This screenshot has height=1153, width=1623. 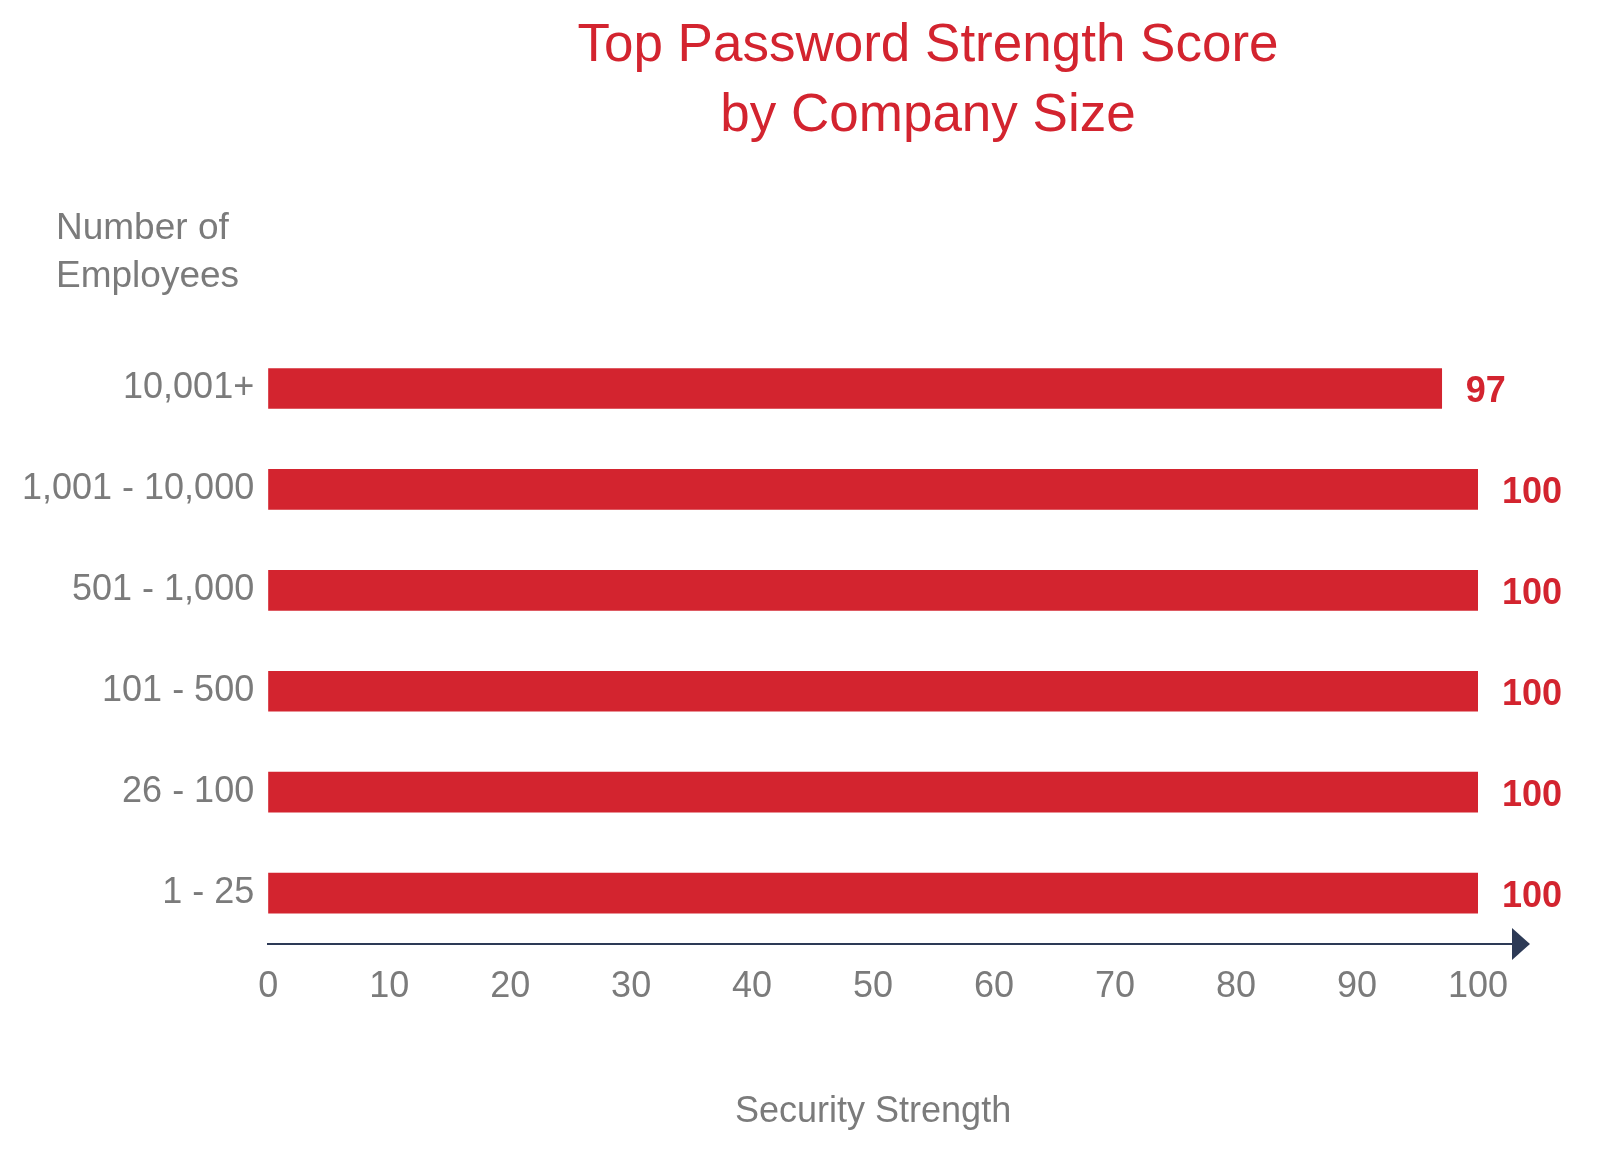 What do you see at coordinates (1236, 985) in the screenshot?
I see `x-tick-label: 80` at bounding box center [1236, 985].